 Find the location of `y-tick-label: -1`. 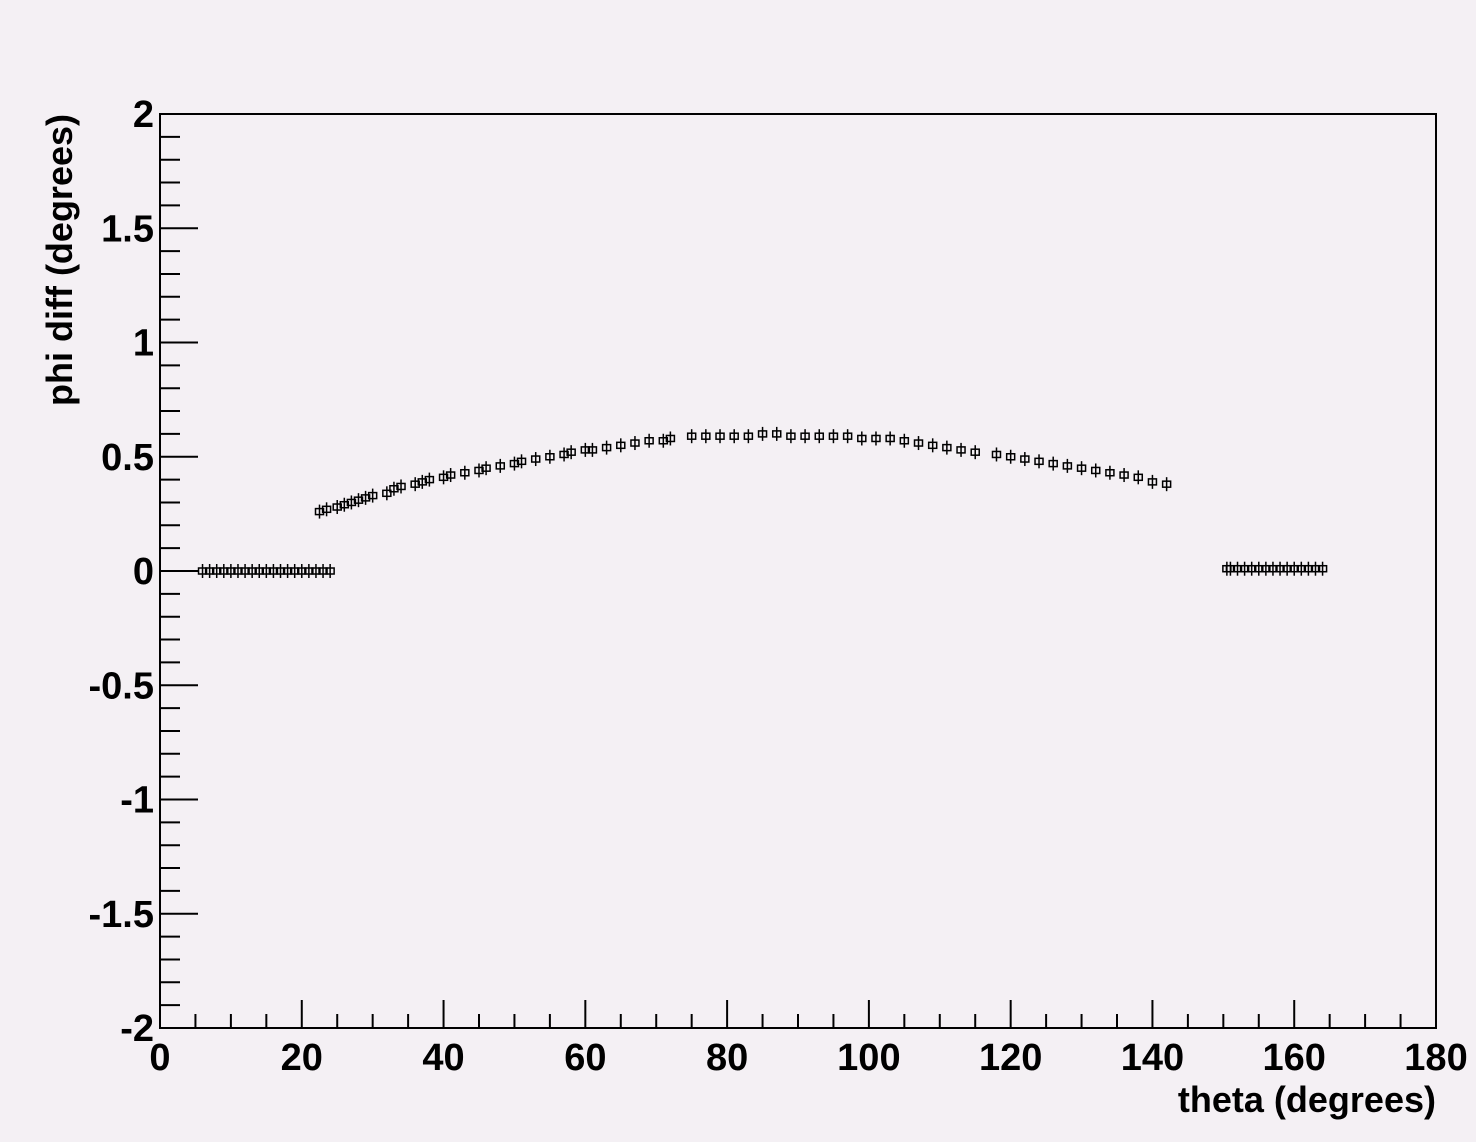

y-tick-label: -1 is located at coordinates (137, 801).